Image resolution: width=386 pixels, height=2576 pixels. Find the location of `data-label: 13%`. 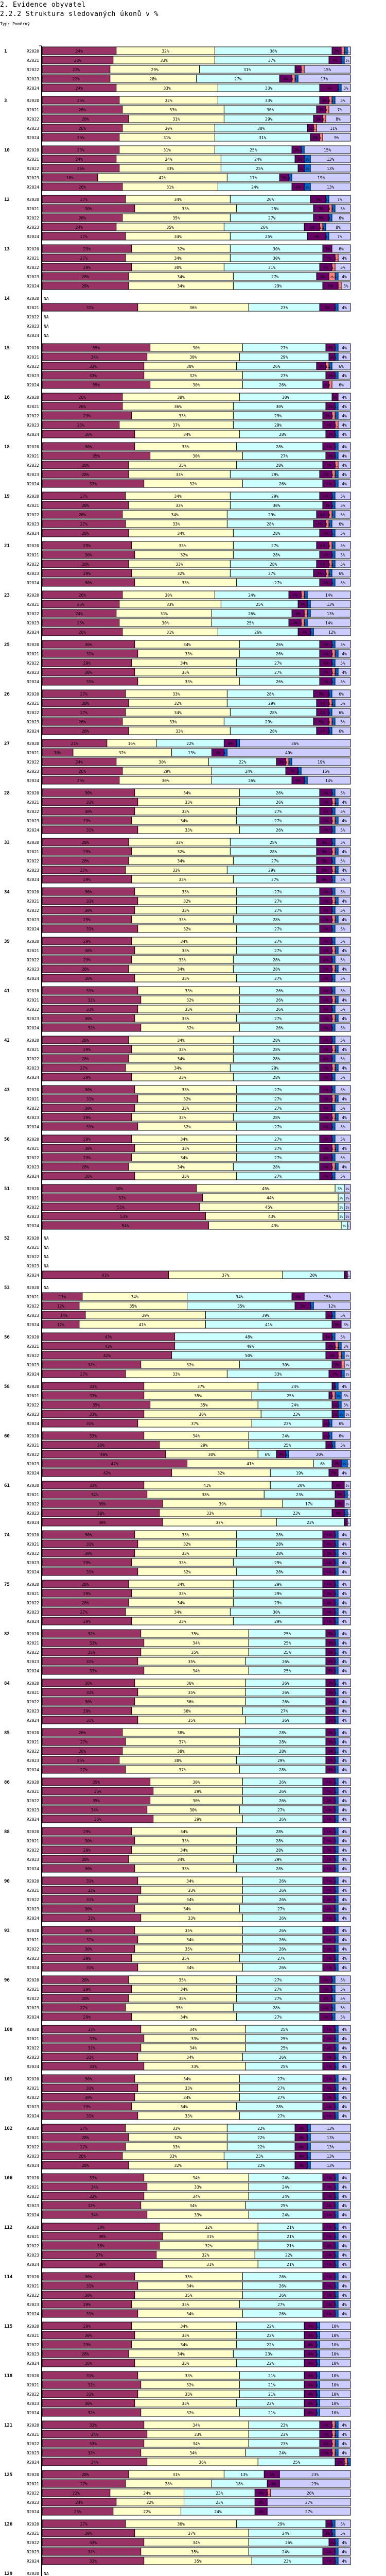

data-label: 13% is located at coordinates (331, 2128).